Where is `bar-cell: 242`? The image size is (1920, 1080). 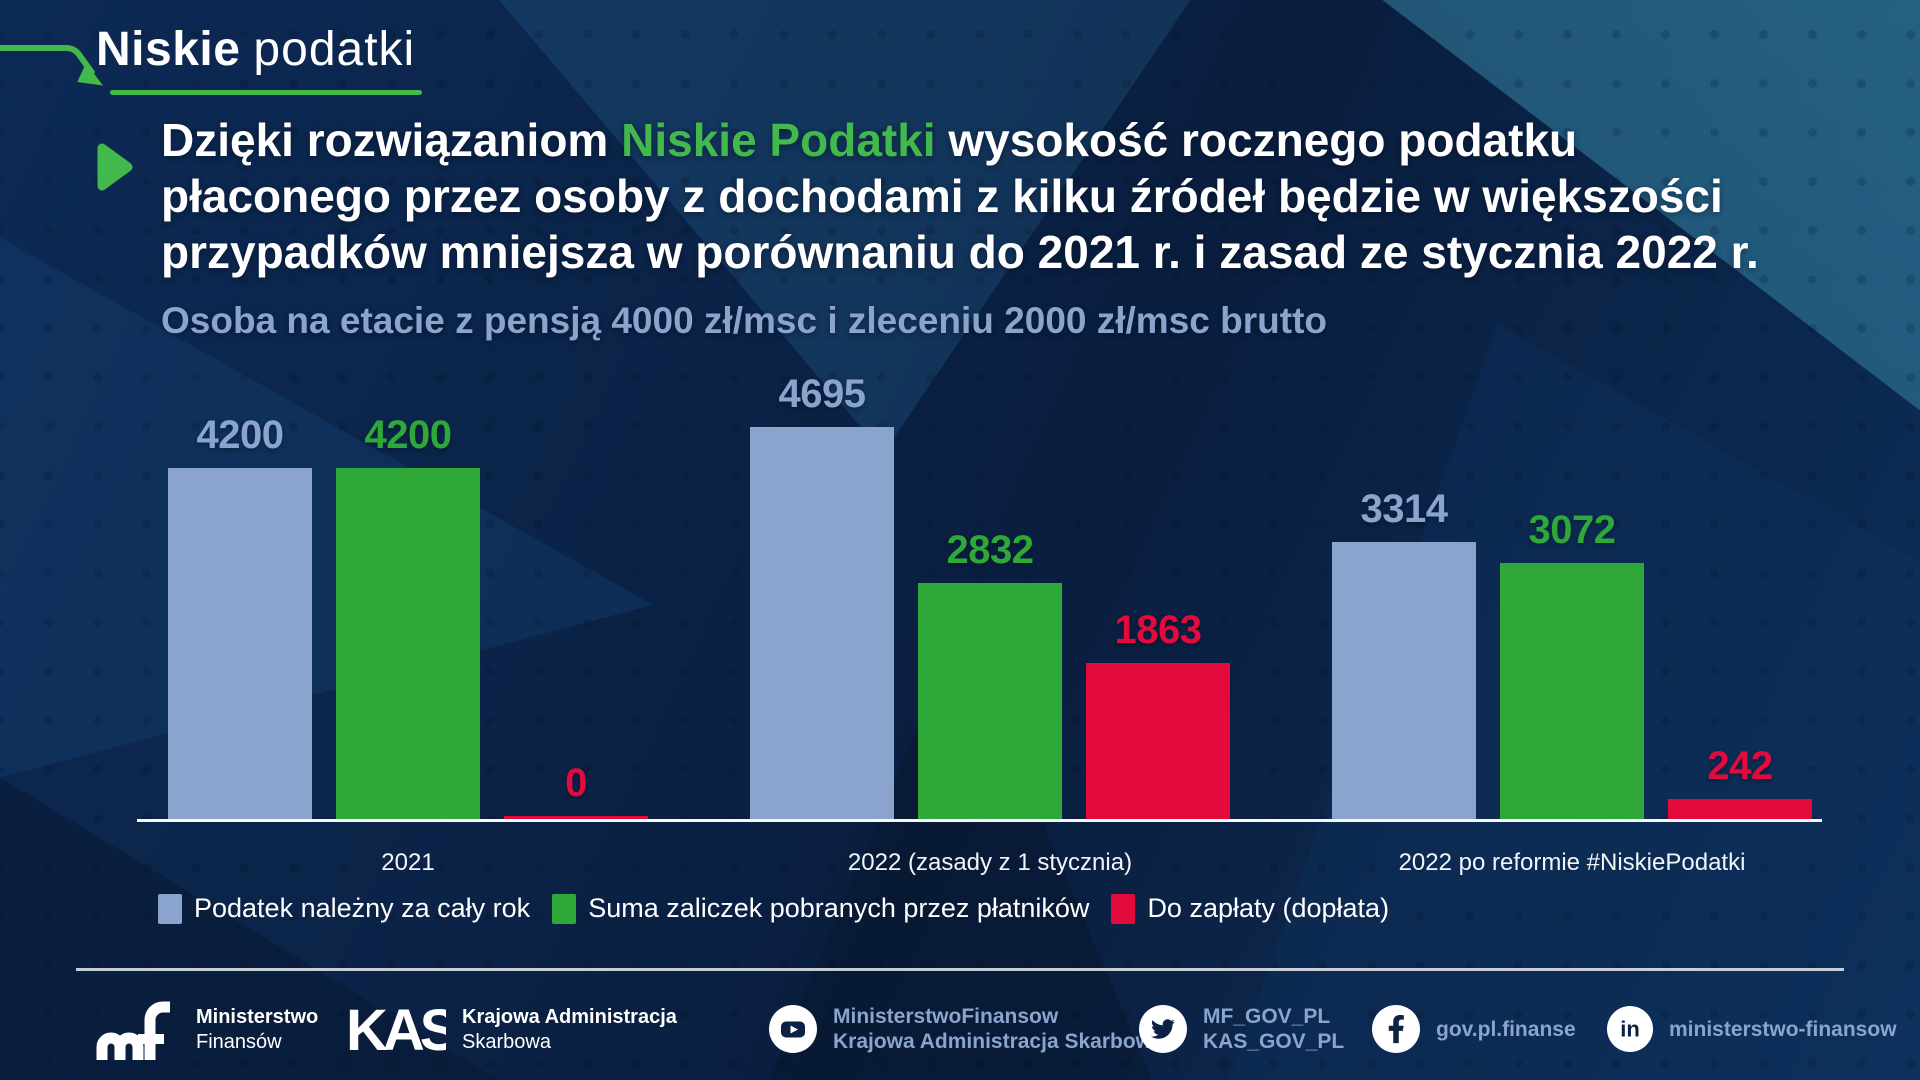 bar-cell: 242 is located at coordinates (1740, 781).